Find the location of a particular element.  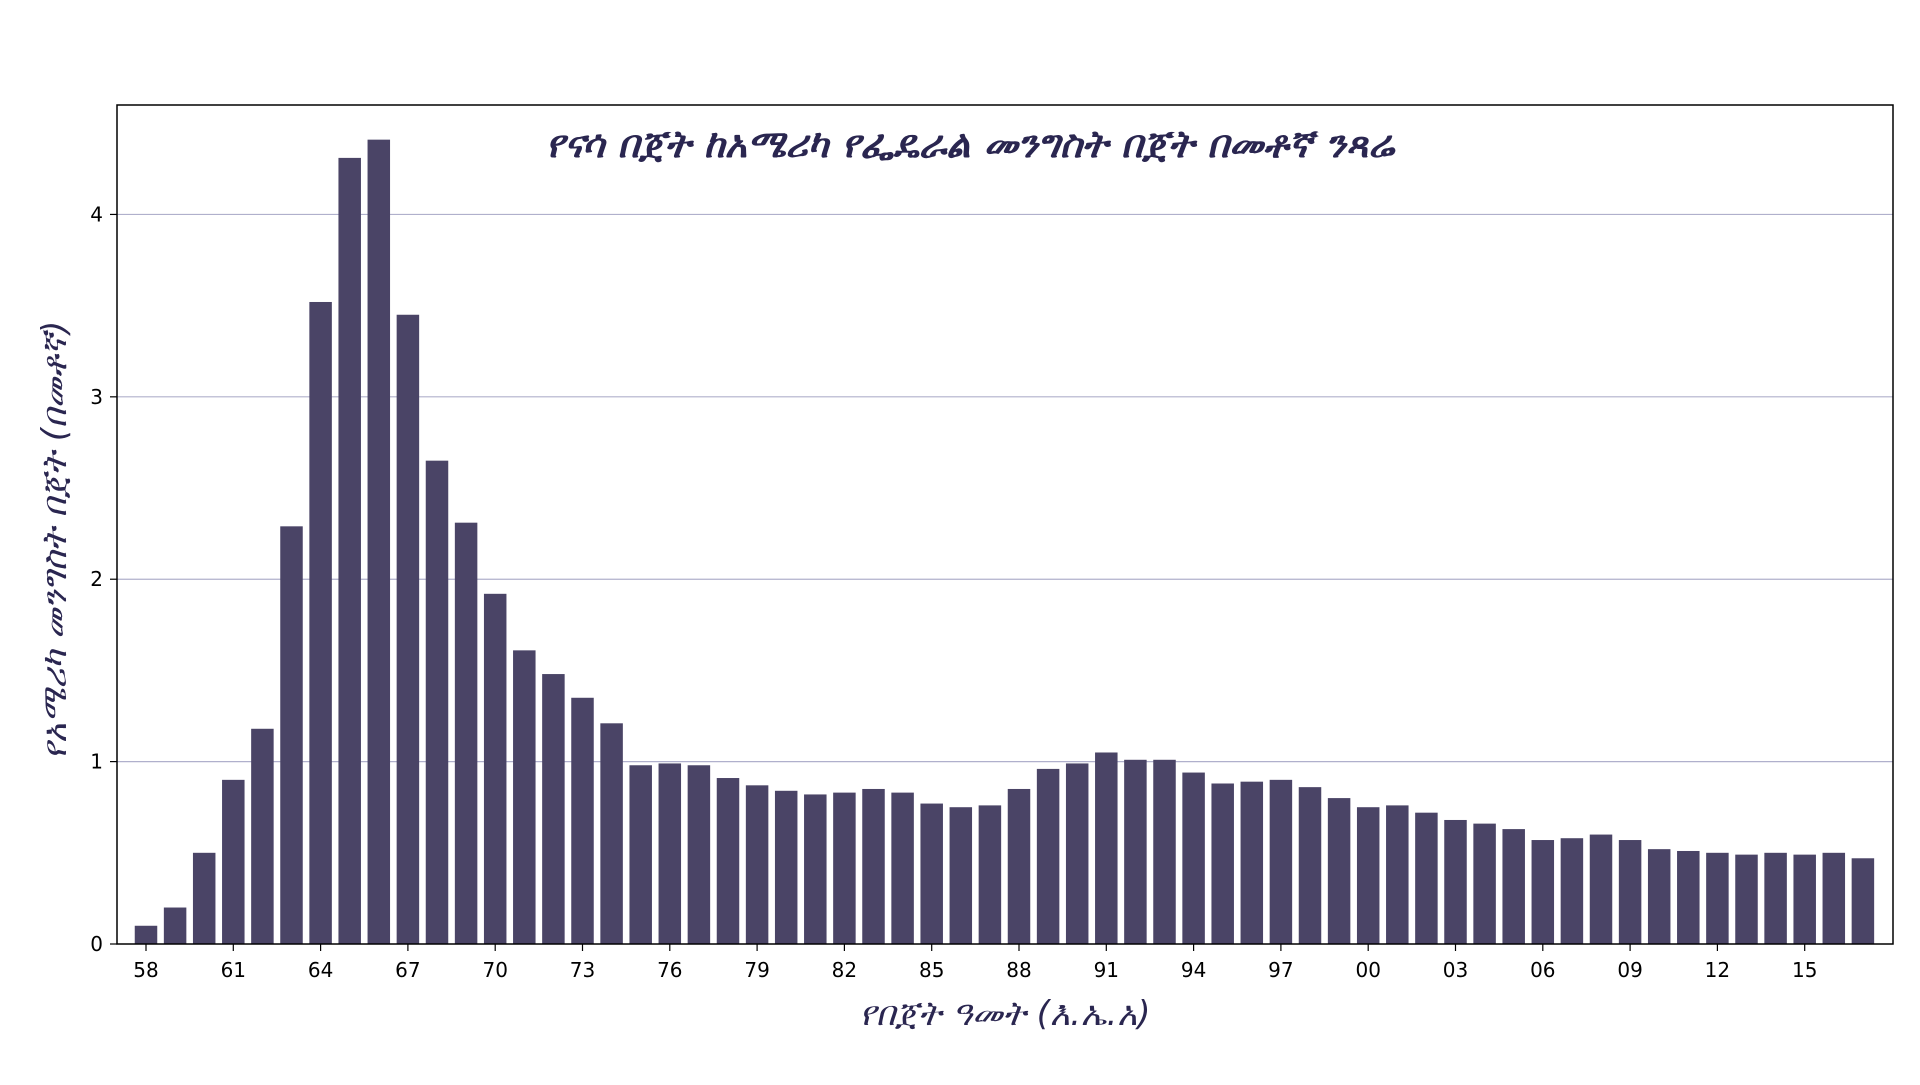

x-tick-label: 15 is located at coordinates (1804, 970).